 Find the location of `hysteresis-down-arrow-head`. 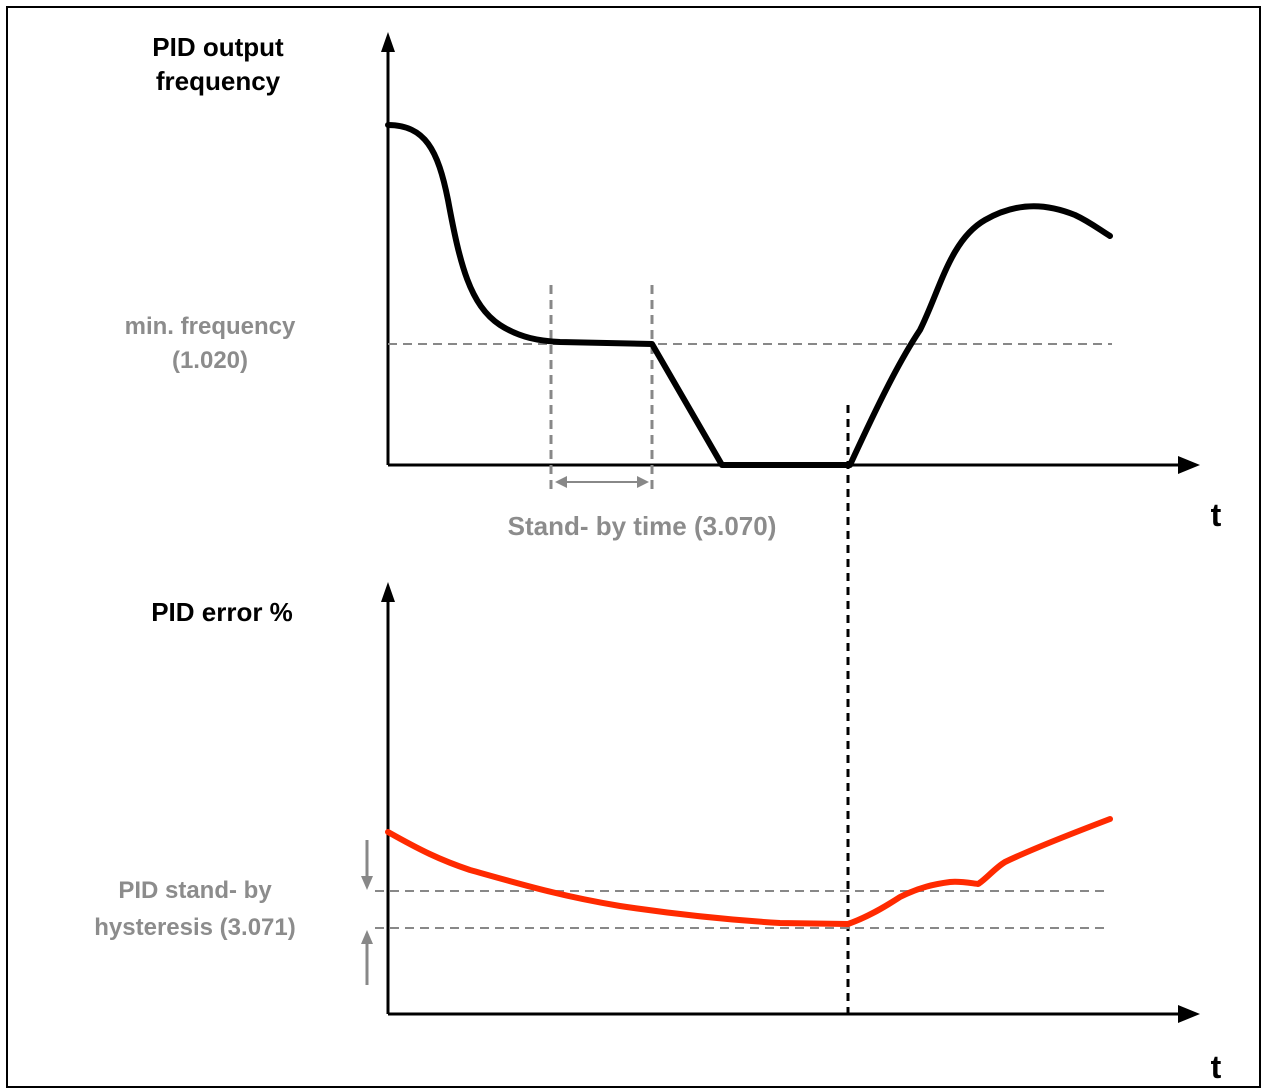

hysteresis-down-arrow-head is located at coordinates (367, 883).